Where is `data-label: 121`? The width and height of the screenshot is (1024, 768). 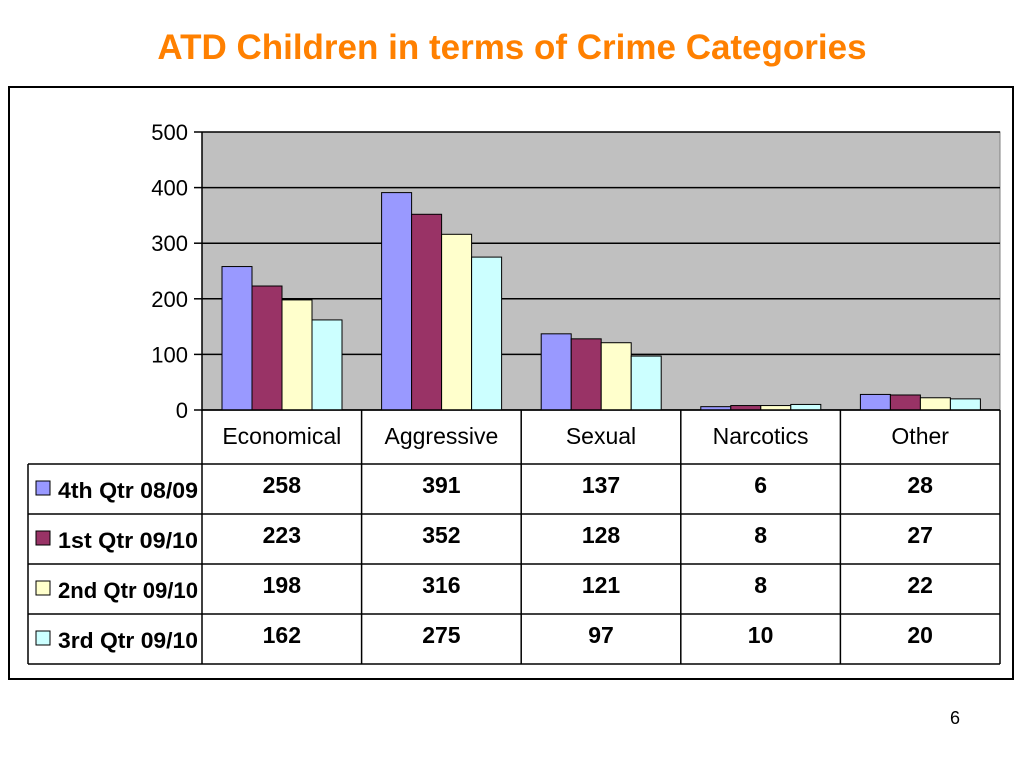
data-label: 121 is located at coordinates (601, 585).